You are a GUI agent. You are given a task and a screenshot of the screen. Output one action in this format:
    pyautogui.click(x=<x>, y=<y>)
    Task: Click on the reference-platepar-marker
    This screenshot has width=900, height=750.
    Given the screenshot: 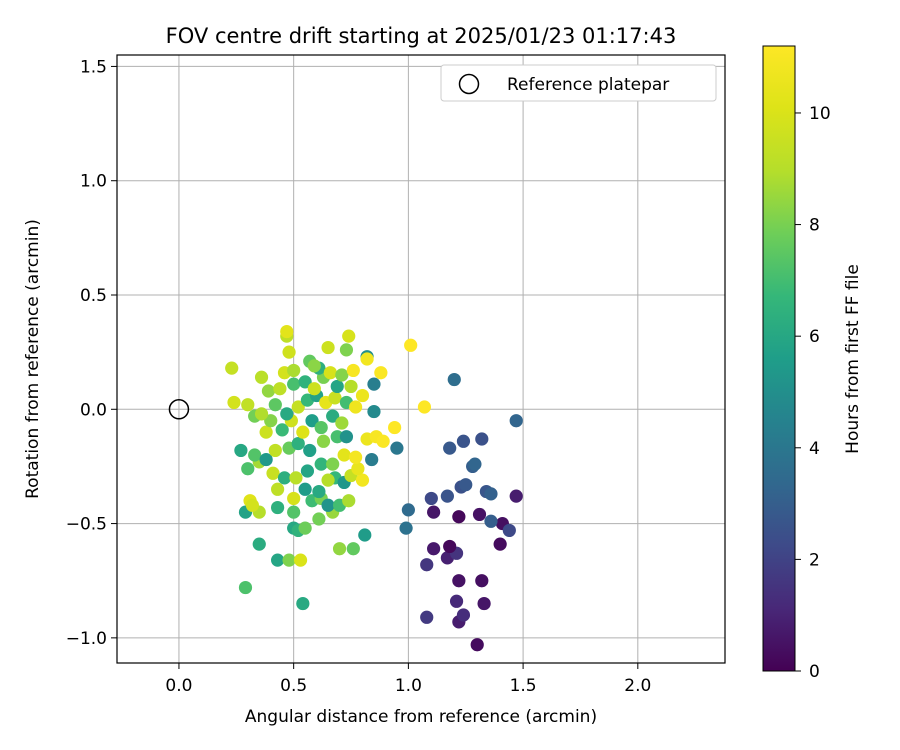 What is the action you would take?
    pyautogui.click(x=179, y=409)
    